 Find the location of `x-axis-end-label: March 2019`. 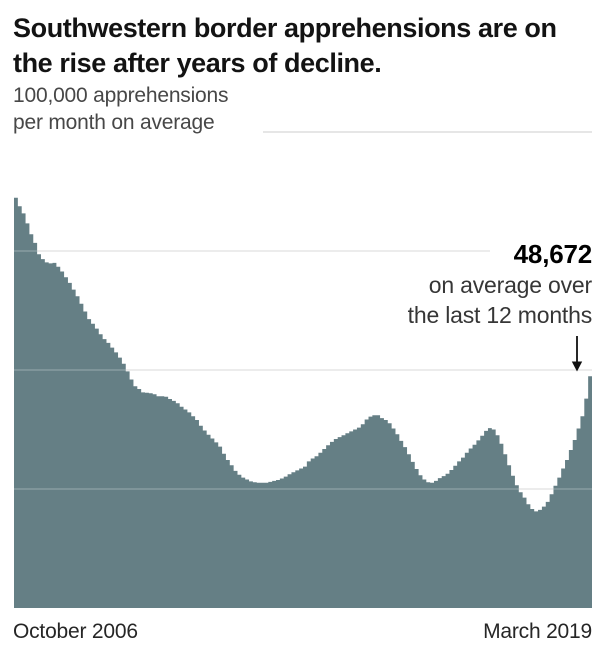

x-axis-end-label: March 2019 is located at coordinates (537, 631).